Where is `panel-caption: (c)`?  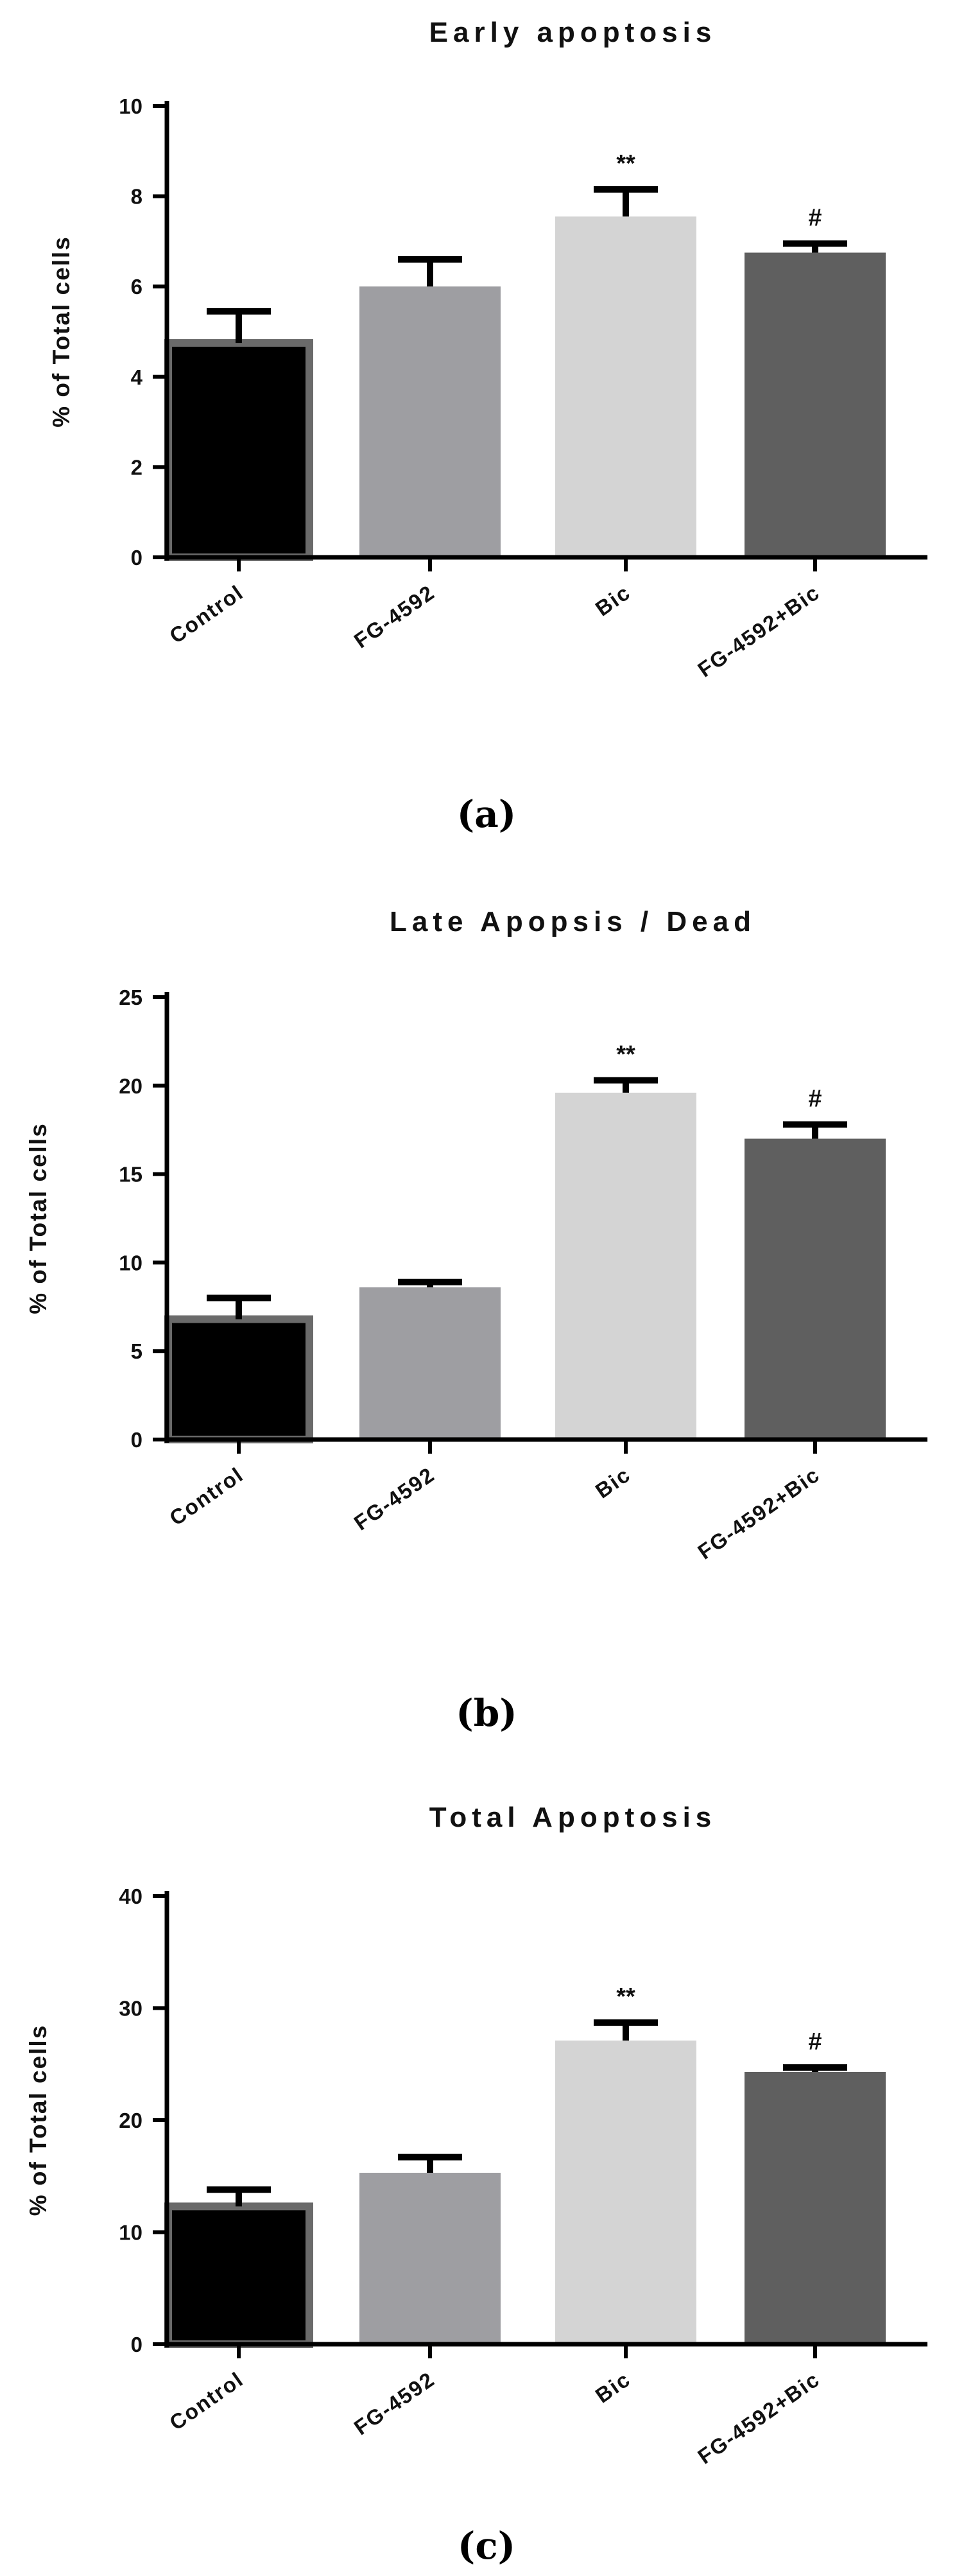 panel-caption: (c) is located at coordinates (486, 2546).